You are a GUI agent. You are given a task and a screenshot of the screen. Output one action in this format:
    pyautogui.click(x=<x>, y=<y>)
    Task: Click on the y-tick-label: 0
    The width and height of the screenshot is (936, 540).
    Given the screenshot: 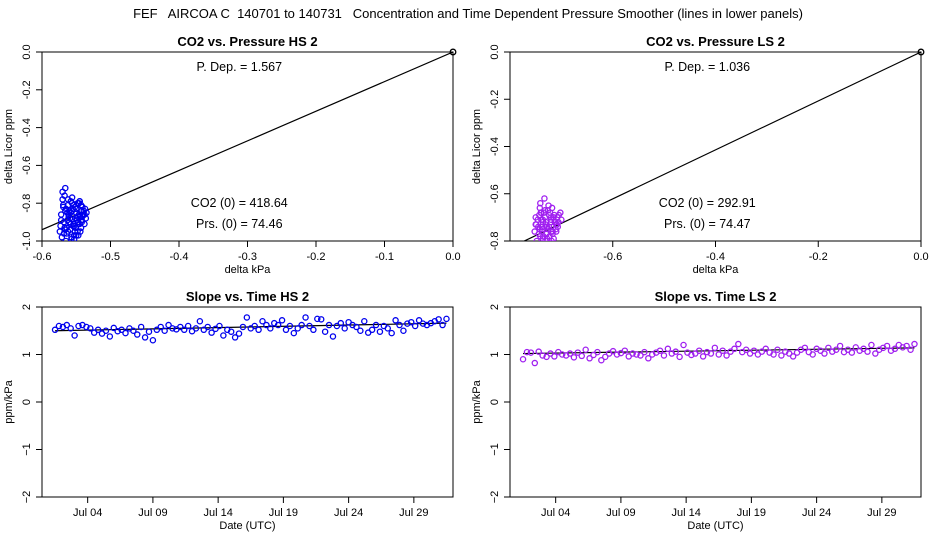 What is the action you would take?
    pyautogui.click(x=27, y=402)
    